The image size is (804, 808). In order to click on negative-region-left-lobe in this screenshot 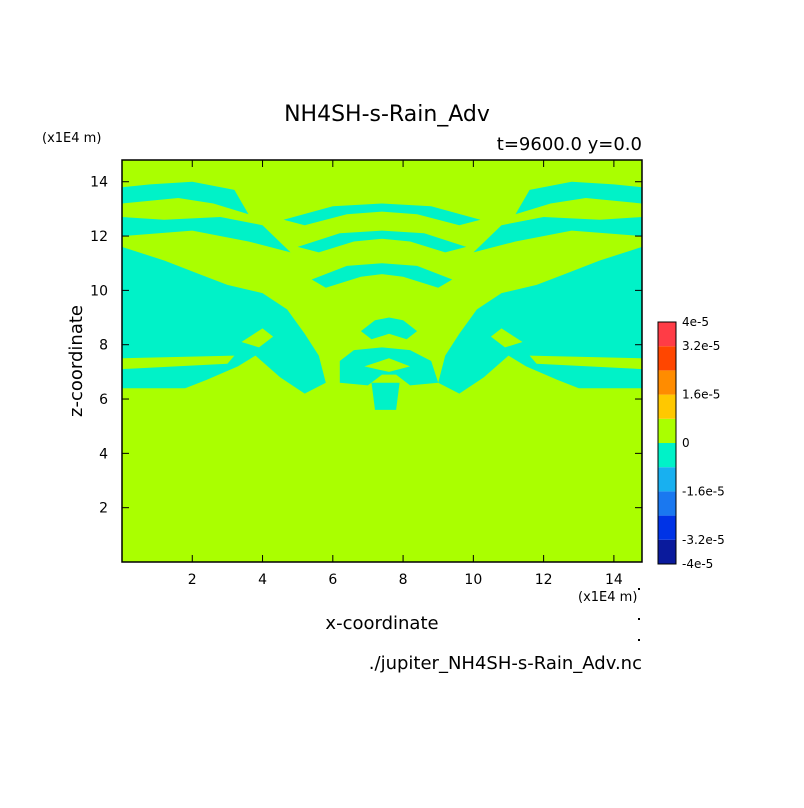, I will do `click(224, 320)`.